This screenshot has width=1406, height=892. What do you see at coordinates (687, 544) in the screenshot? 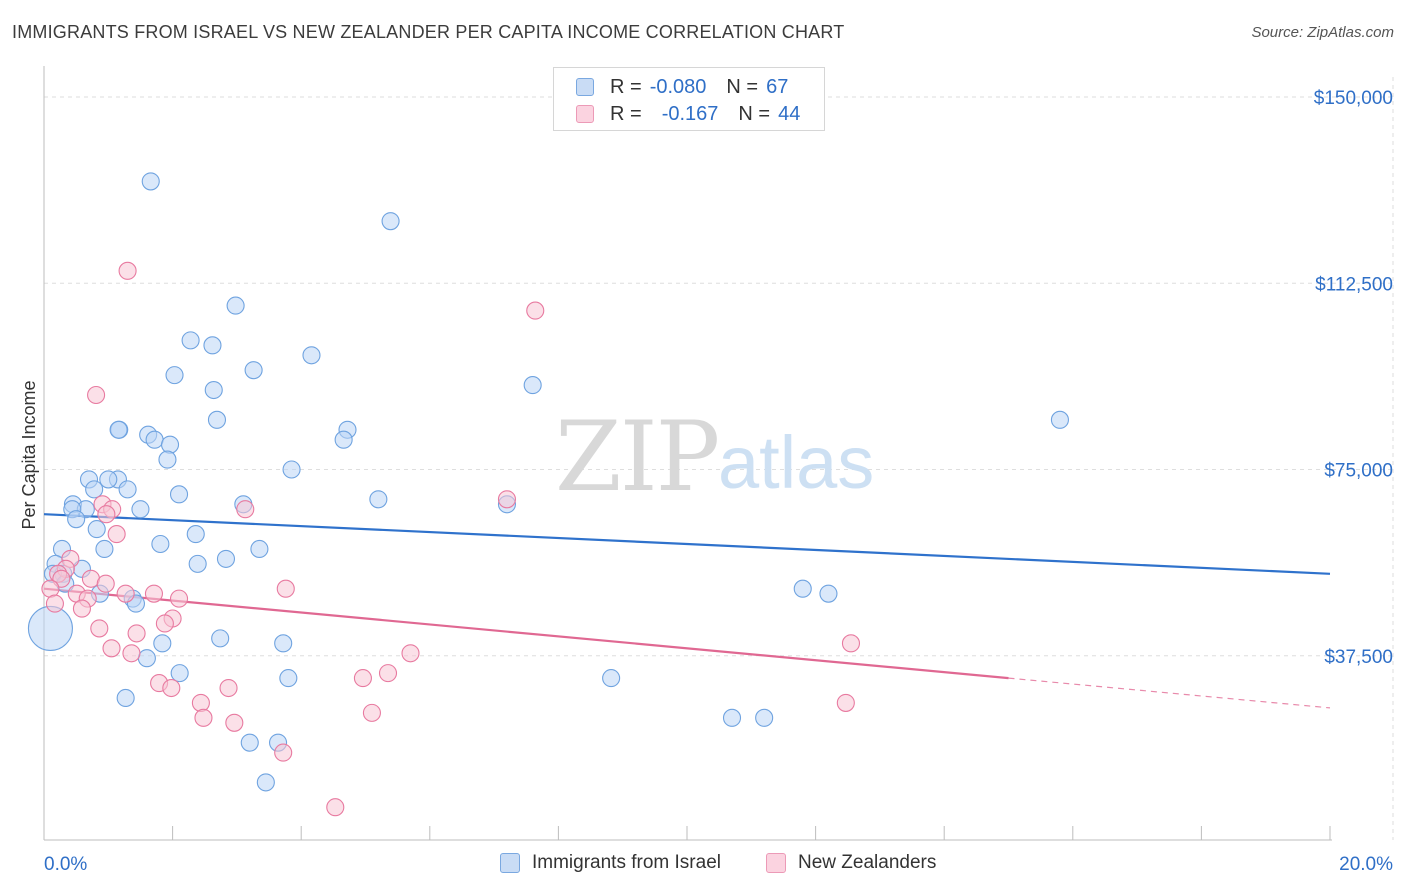
I see `trend-line-israel` at bounding box center [687, 544].